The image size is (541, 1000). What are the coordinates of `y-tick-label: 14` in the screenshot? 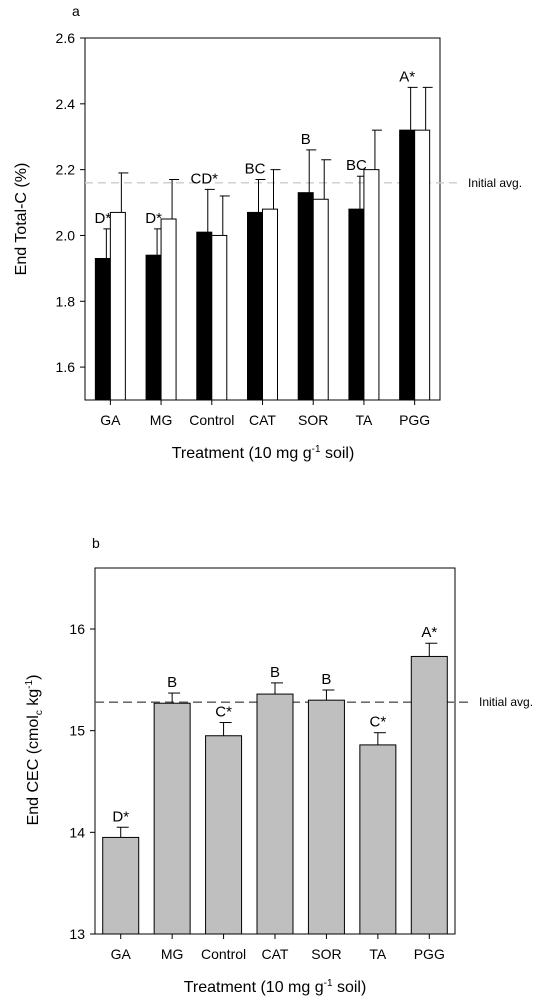 It's located at (77, 832).